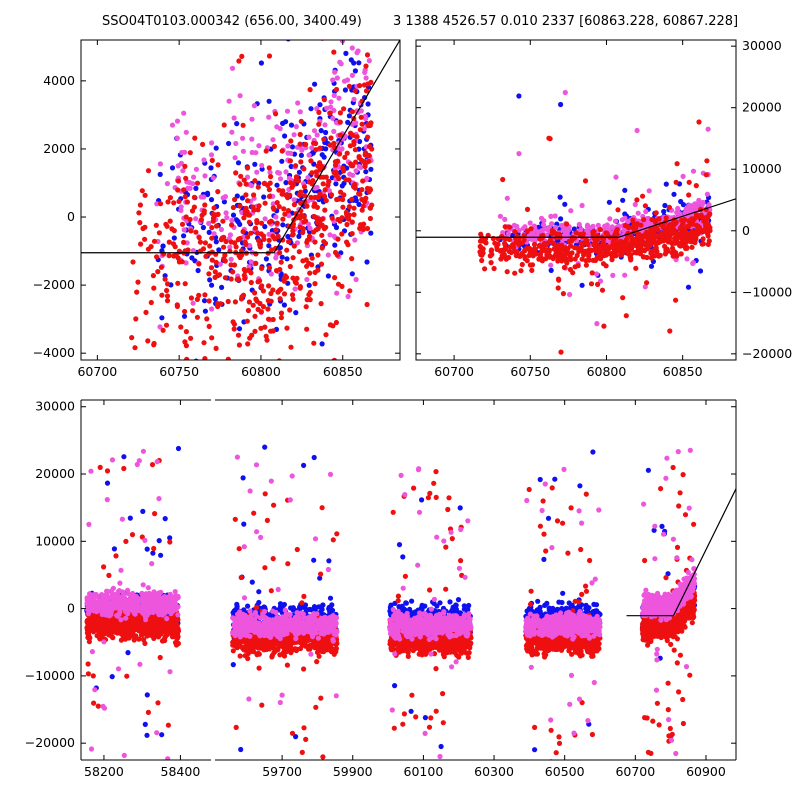  I want to click on y-tick-label: −10000, so click(767, 291).